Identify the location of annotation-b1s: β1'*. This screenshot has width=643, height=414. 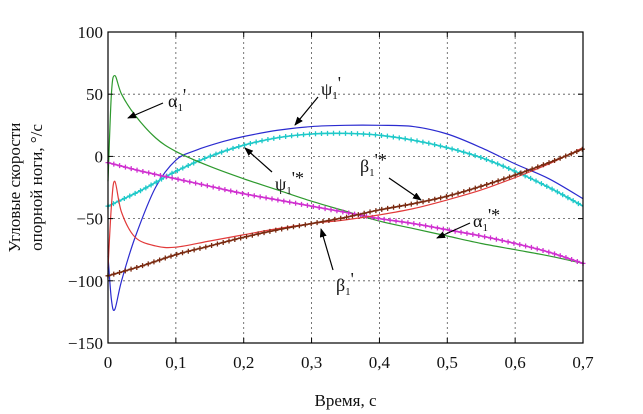
(391, 175).